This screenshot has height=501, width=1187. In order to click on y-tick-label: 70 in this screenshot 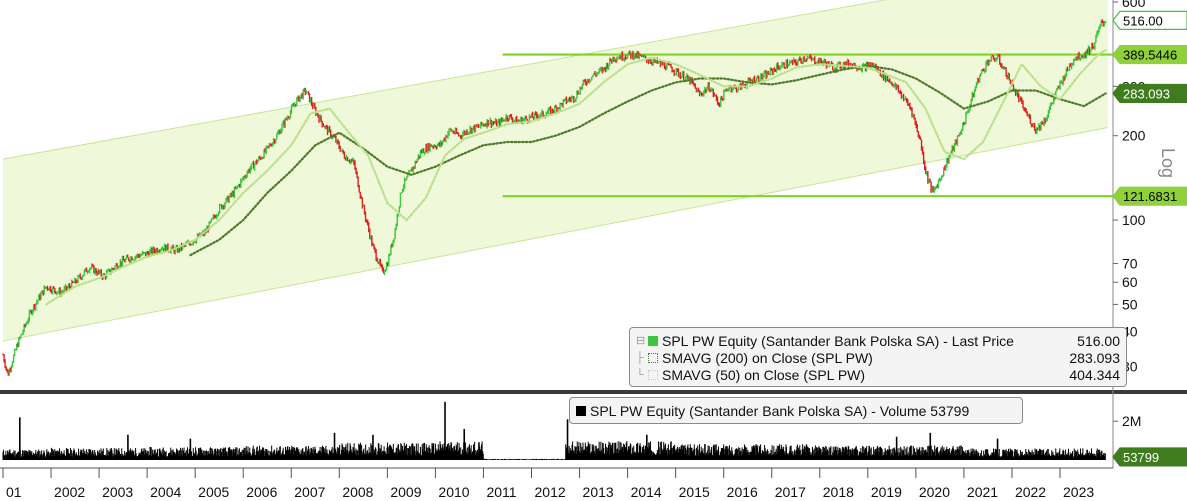, I will do `click(1130, 263)`.